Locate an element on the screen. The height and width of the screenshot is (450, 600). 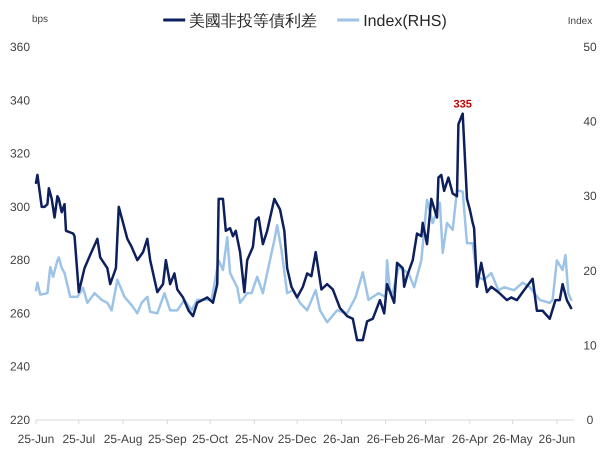
x-tick-label: 25-Nov is located at coordinates (254, 439).